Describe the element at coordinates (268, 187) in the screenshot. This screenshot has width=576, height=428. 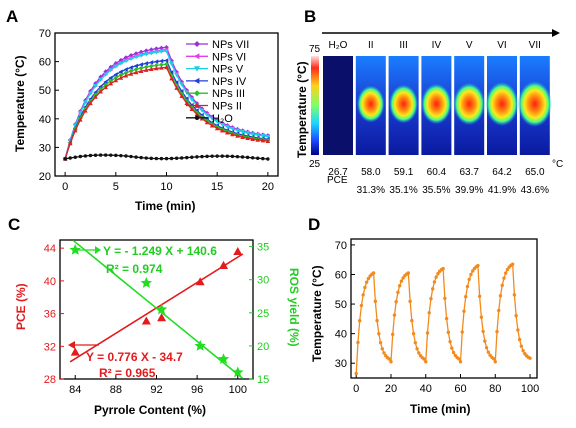
I see `a-x-tick-label: 20` at that location.